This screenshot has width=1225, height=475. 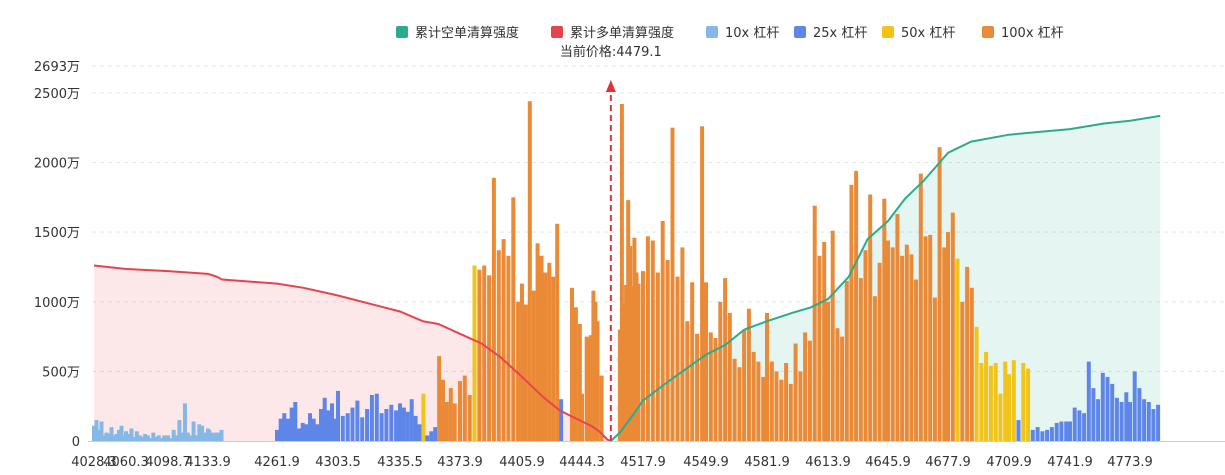 I want to click on legend-label: 100x 杠杆, so click(x=1032, y=33).